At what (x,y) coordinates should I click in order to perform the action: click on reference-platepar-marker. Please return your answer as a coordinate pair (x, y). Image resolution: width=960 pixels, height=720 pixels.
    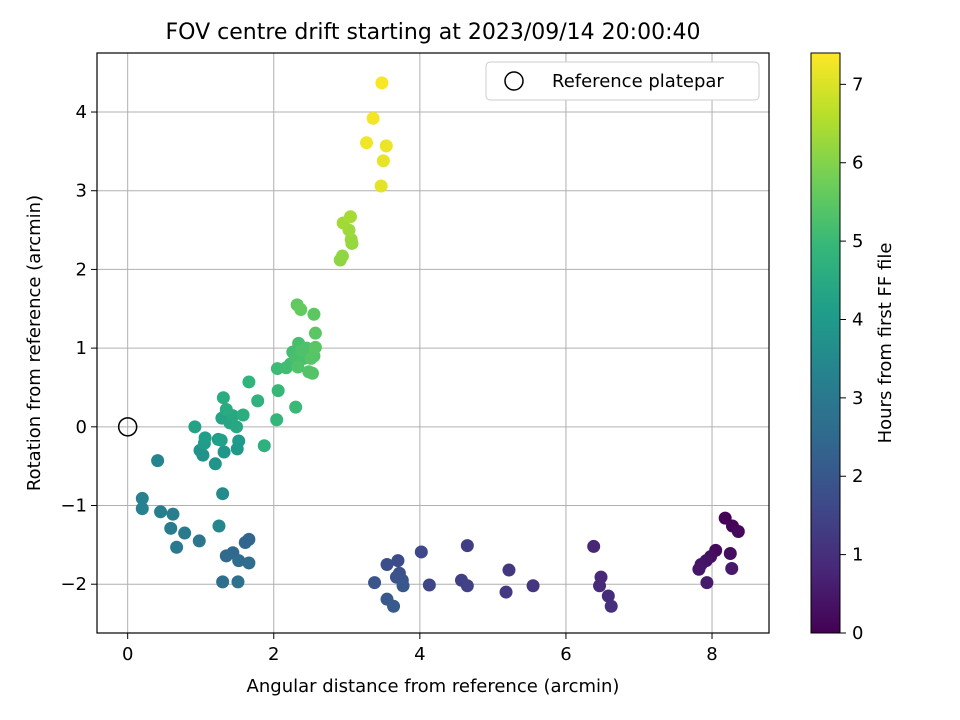
    Looking at the image, I should click on (127, 427).